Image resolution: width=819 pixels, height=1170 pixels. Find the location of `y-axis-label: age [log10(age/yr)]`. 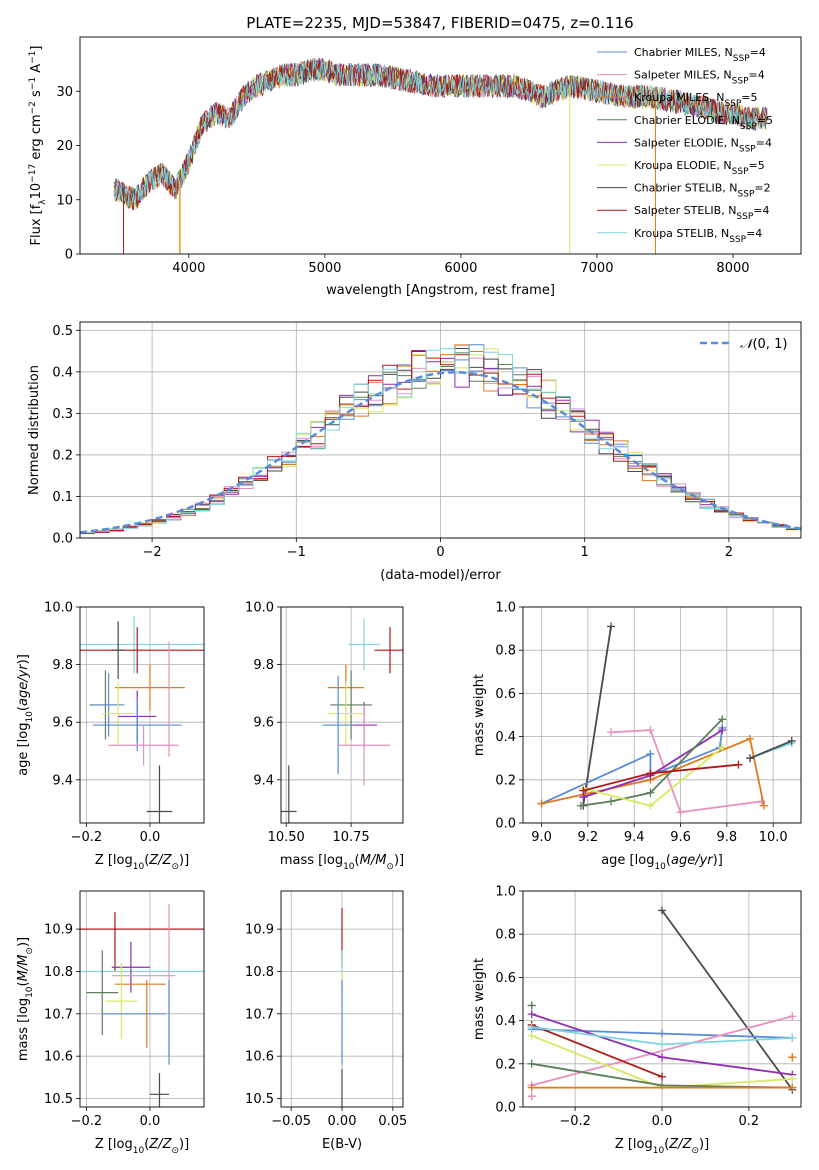

y-axis-label: age [log10(age/yr)] is located at coordinates (25, 715).